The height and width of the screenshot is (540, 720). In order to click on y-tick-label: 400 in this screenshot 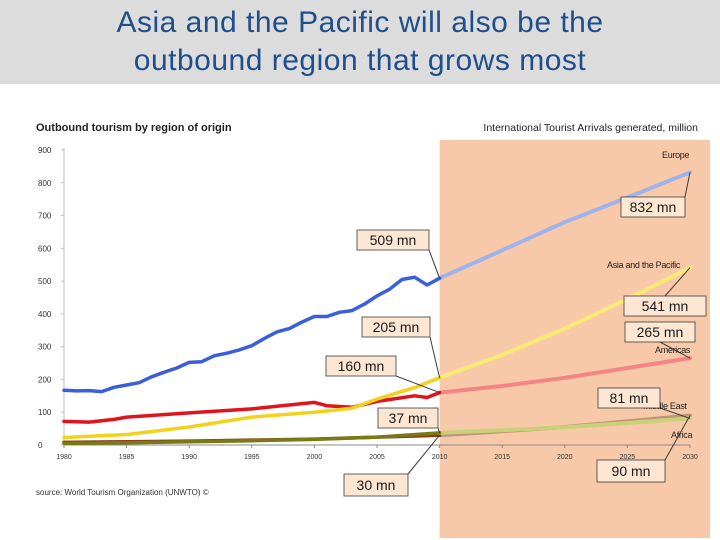, I will do `click(45, 314)`.